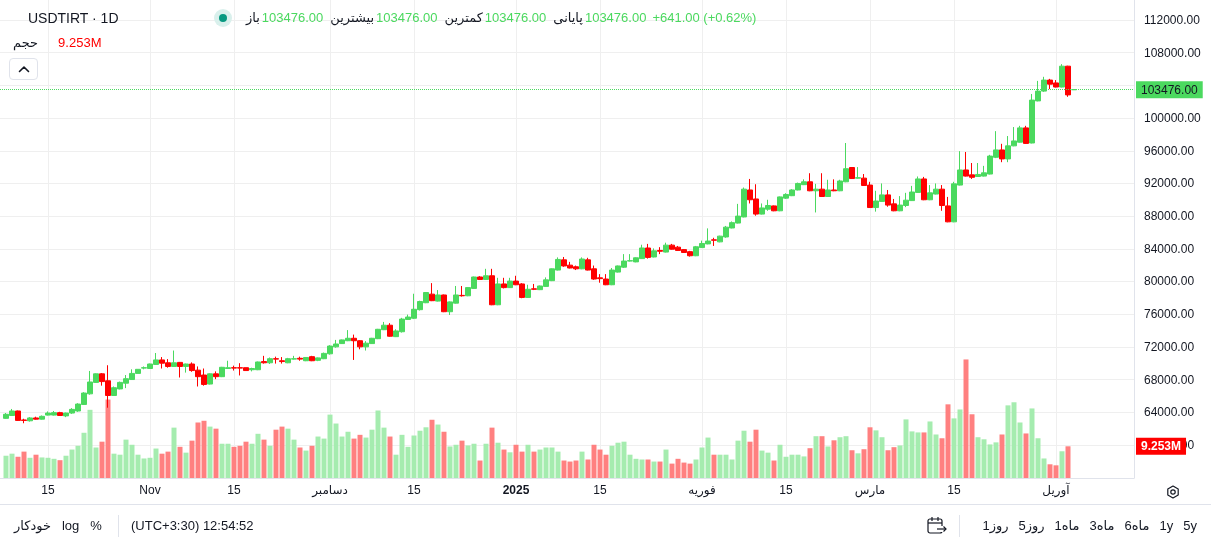 This screenshot has width=1211, height=545. Describe the element at coordinates (1169, 248) in the screenshot. I see `y-tick-label: 84000.00` at that location.